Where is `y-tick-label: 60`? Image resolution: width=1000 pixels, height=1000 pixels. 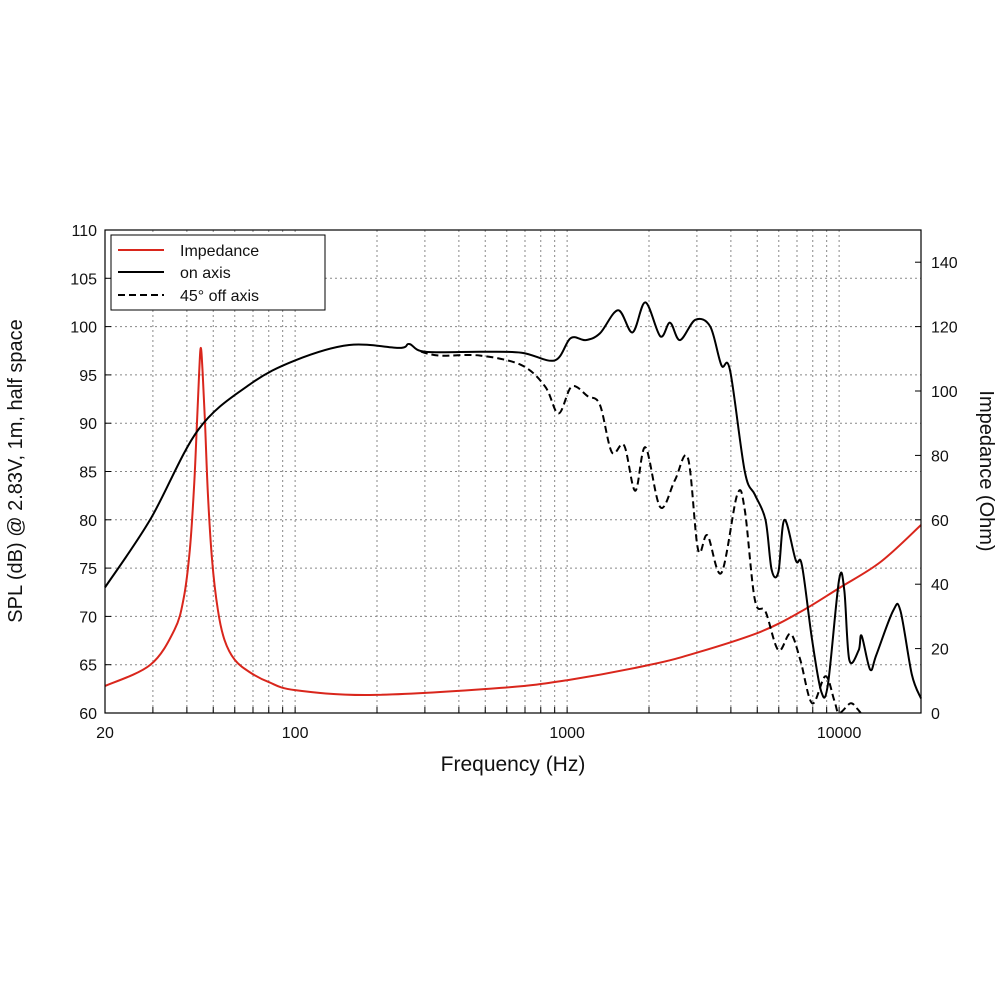
y-tick-label: 60 is located at coordinates (88, 714).